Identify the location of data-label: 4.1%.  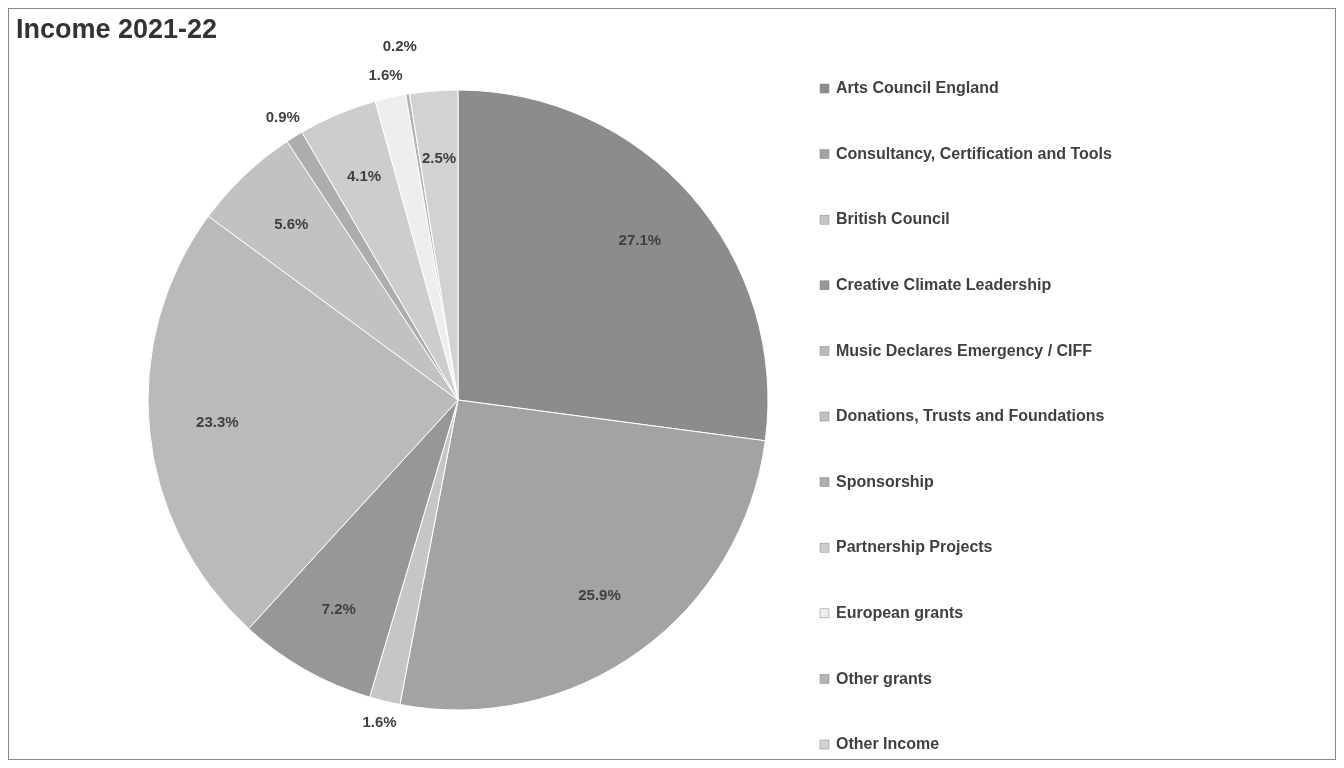
(364, 176).